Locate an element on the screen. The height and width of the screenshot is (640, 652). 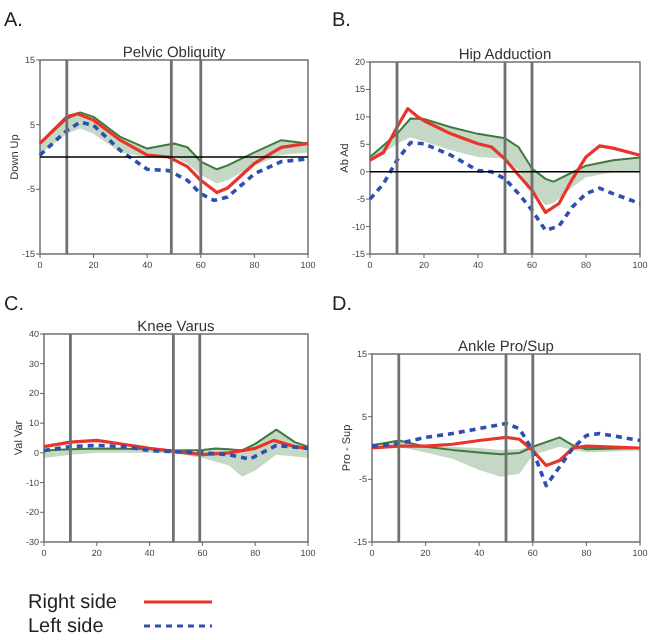
legend-label: Left side is located at coordinates (66, 627).